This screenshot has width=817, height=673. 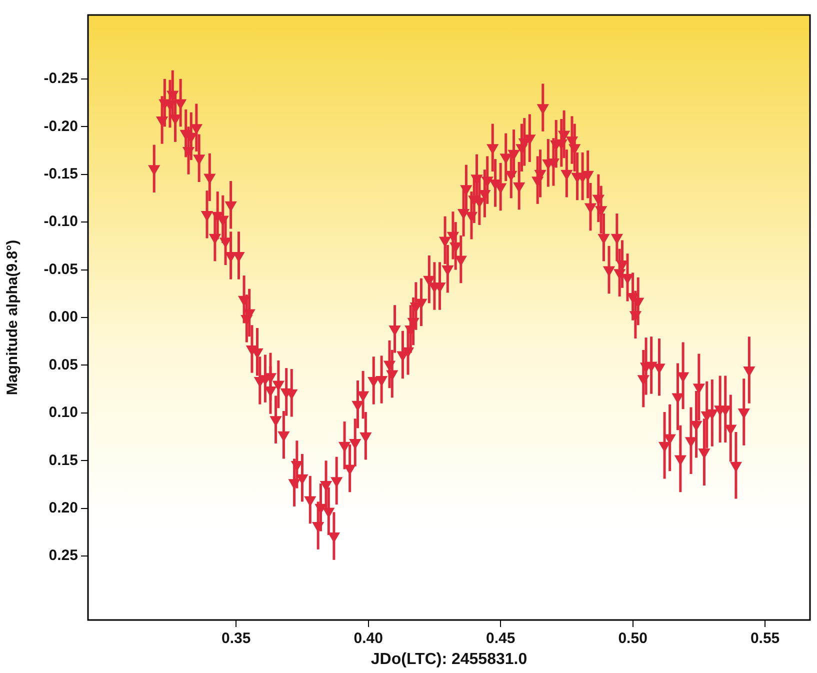 What do you see at coordinates (61, 174) in the screenshot?
I see `y-tick-label: -0.15` at bounding box center [61, 174].